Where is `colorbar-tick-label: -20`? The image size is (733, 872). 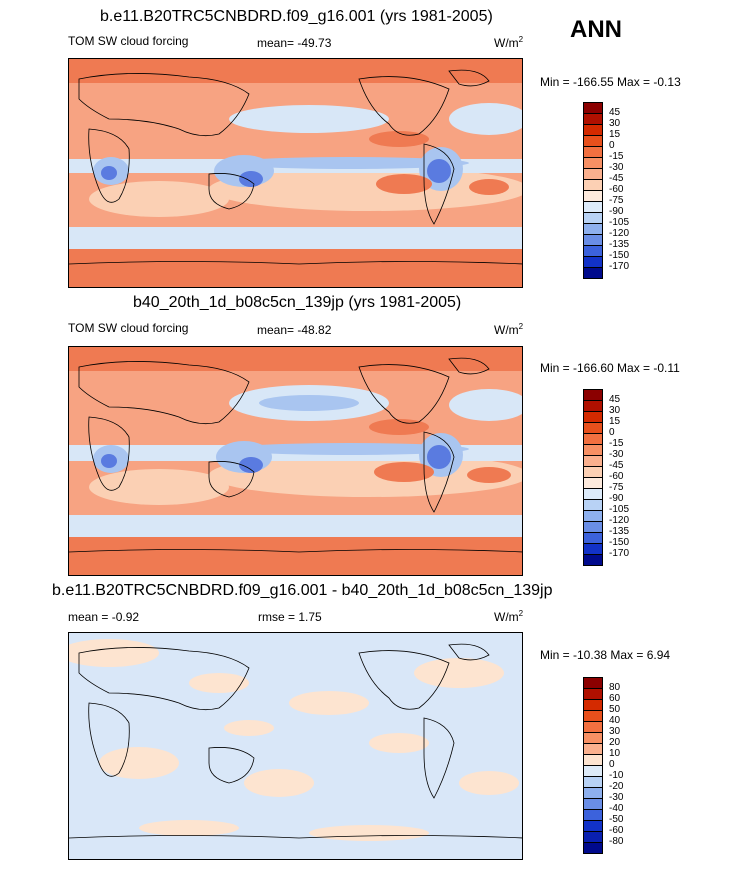 colorbar-tick-label: -20 is located at coordinates (616, 786).